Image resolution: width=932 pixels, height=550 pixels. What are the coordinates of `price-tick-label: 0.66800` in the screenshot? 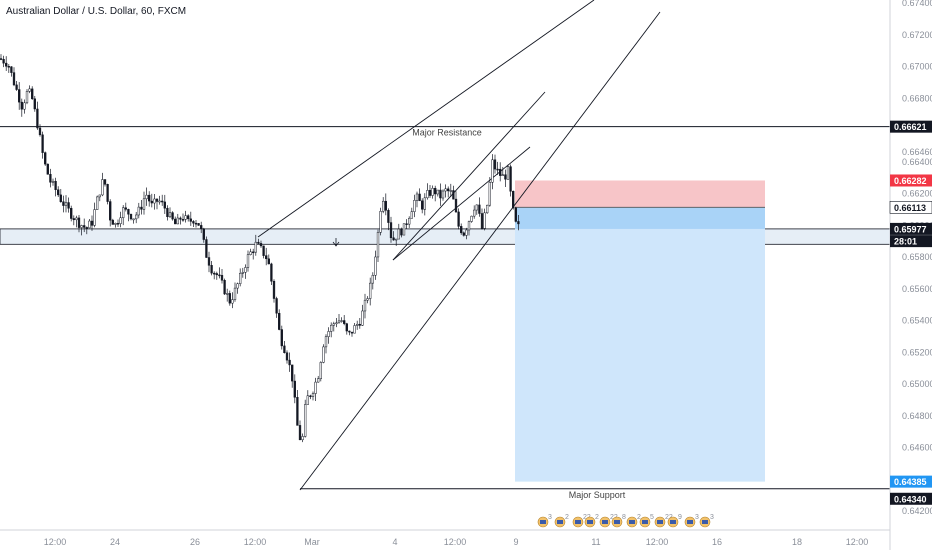 It's located at (917, 98).